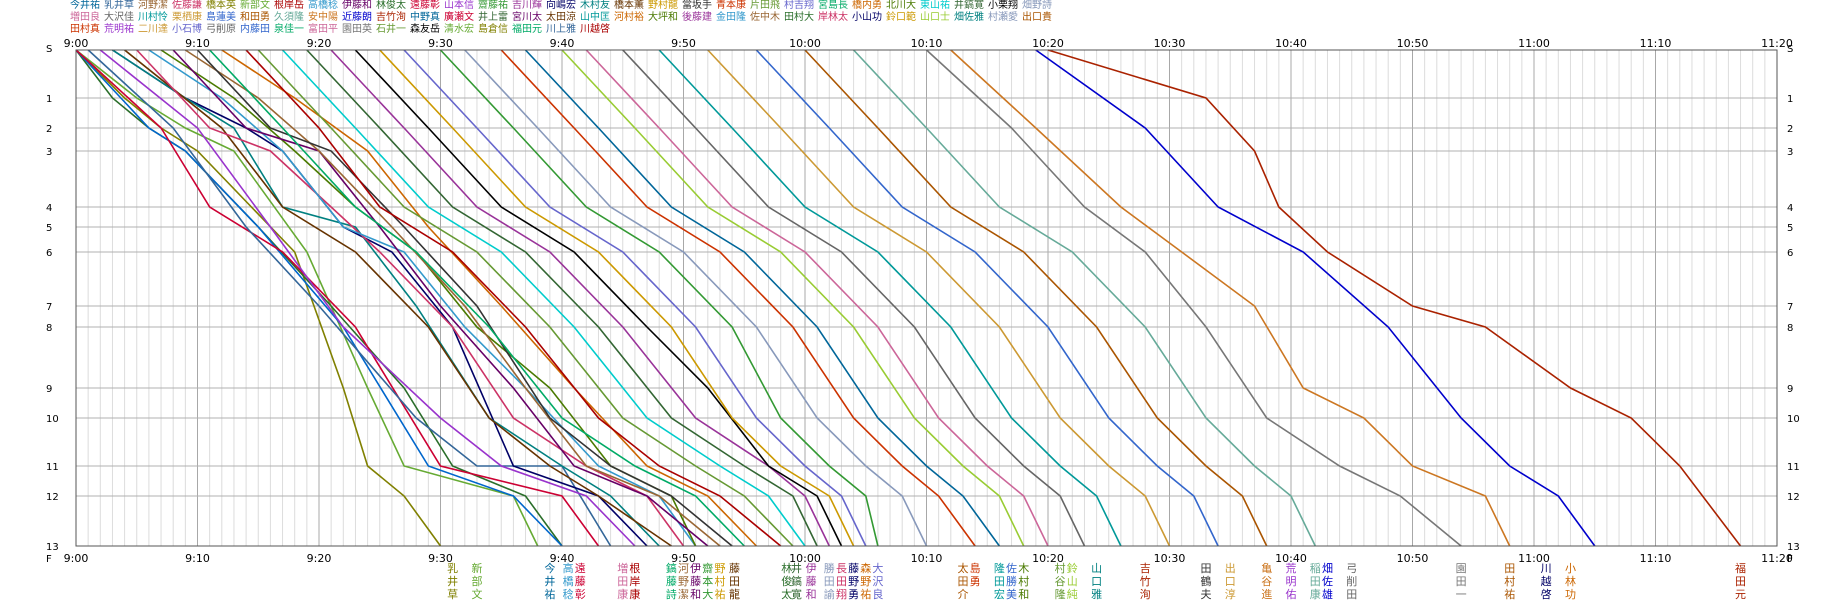 The image size is (1825, 604). Describe the element at coordinates (425, 17) in the screenshot. I see `top-legend-entry: 中野真` at that location.